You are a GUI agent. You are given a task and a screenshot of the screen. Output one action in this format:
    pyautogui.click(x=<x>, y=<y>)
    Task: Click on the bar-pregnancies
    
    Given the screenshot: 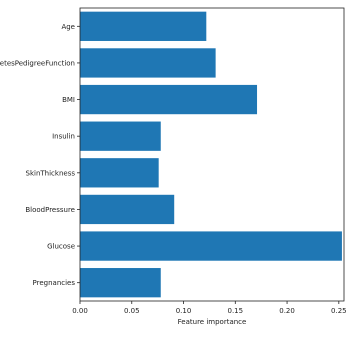 What is the action you would take?
    pyautogui.click(x=120, y=283)
    